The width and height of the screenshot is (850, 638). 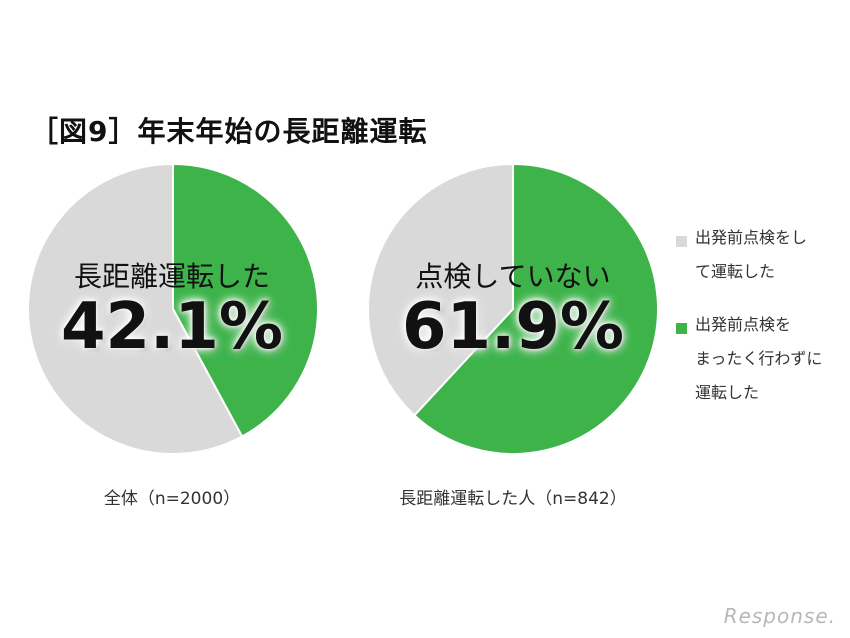 I want to click on legend-line: 出発前点検をし, so click(x=751, y=237).